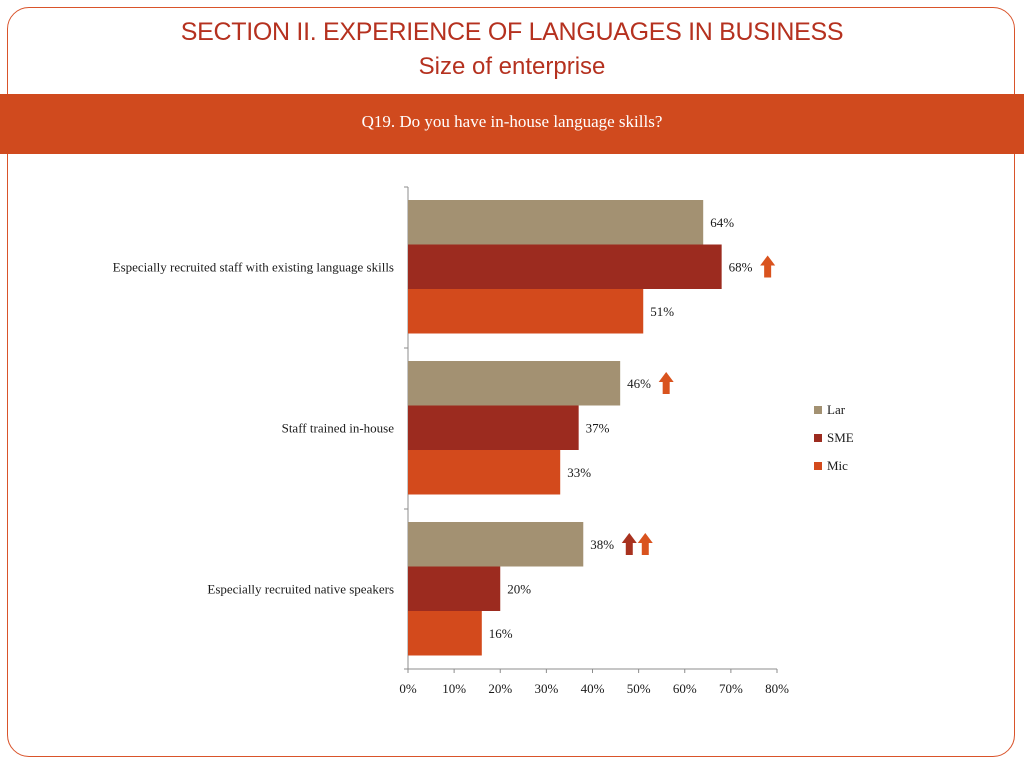 The image size is (1024, 768). Describe the element at coordinates (501, 633) in the screenshot. I see `value-label: 16%` at that location.